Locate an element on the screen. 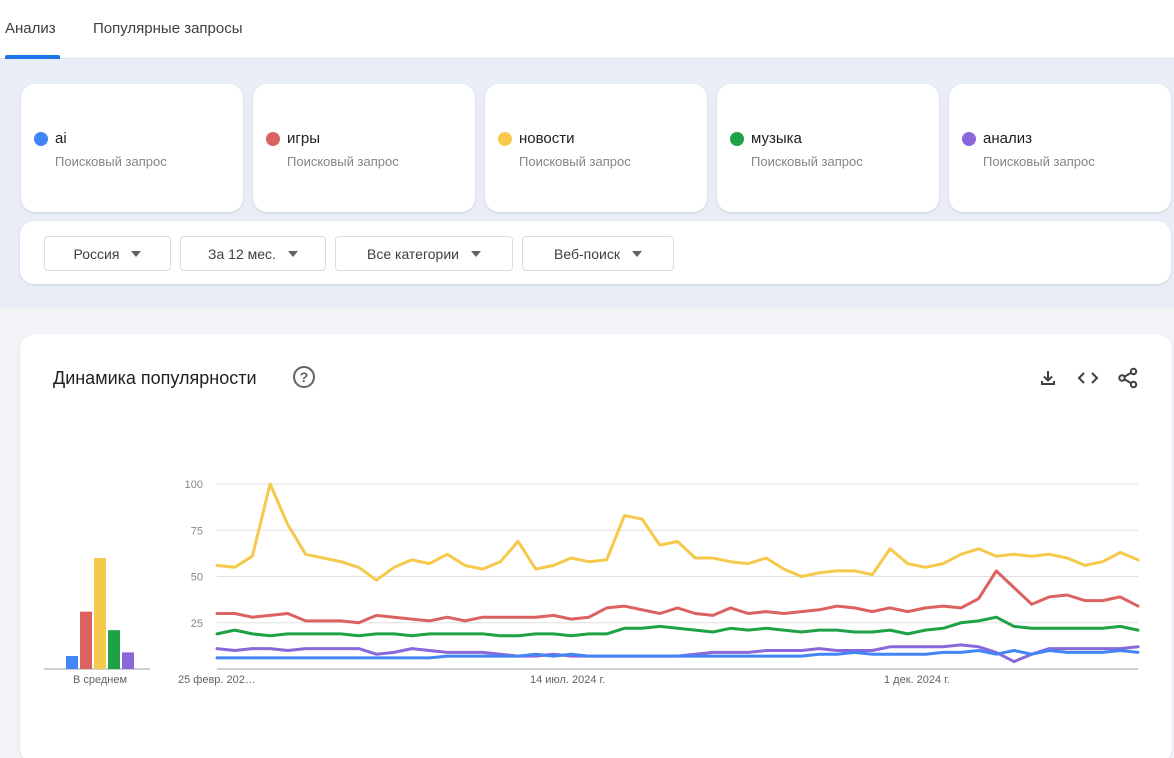 The width and height of the screenshot is (1174, 758). average-bars is located at coordinates (97, 614).